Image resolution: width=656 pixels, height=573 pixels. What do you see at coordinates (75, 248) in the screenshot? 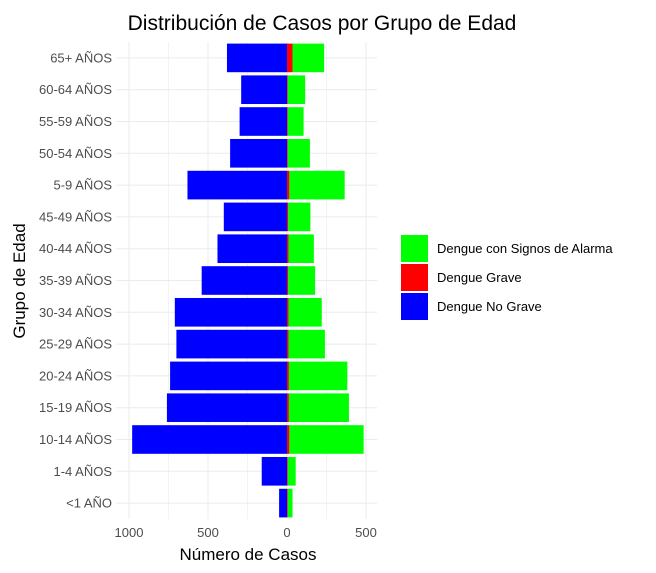
I see `y-tick-label: 40-44 AÑOS` at bounding box center [75, 248].